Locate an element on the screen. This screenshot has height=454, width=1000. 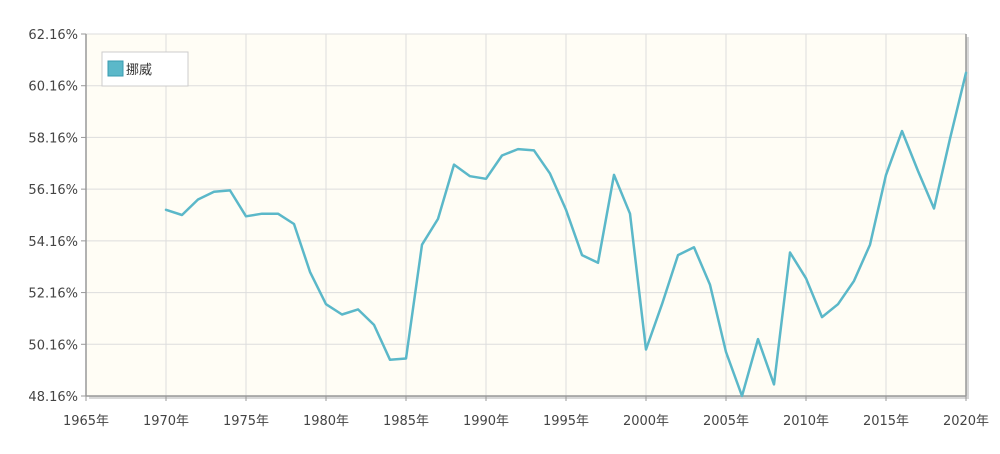
x-tick-label: 2000年 is located at coordinates (646, 421).